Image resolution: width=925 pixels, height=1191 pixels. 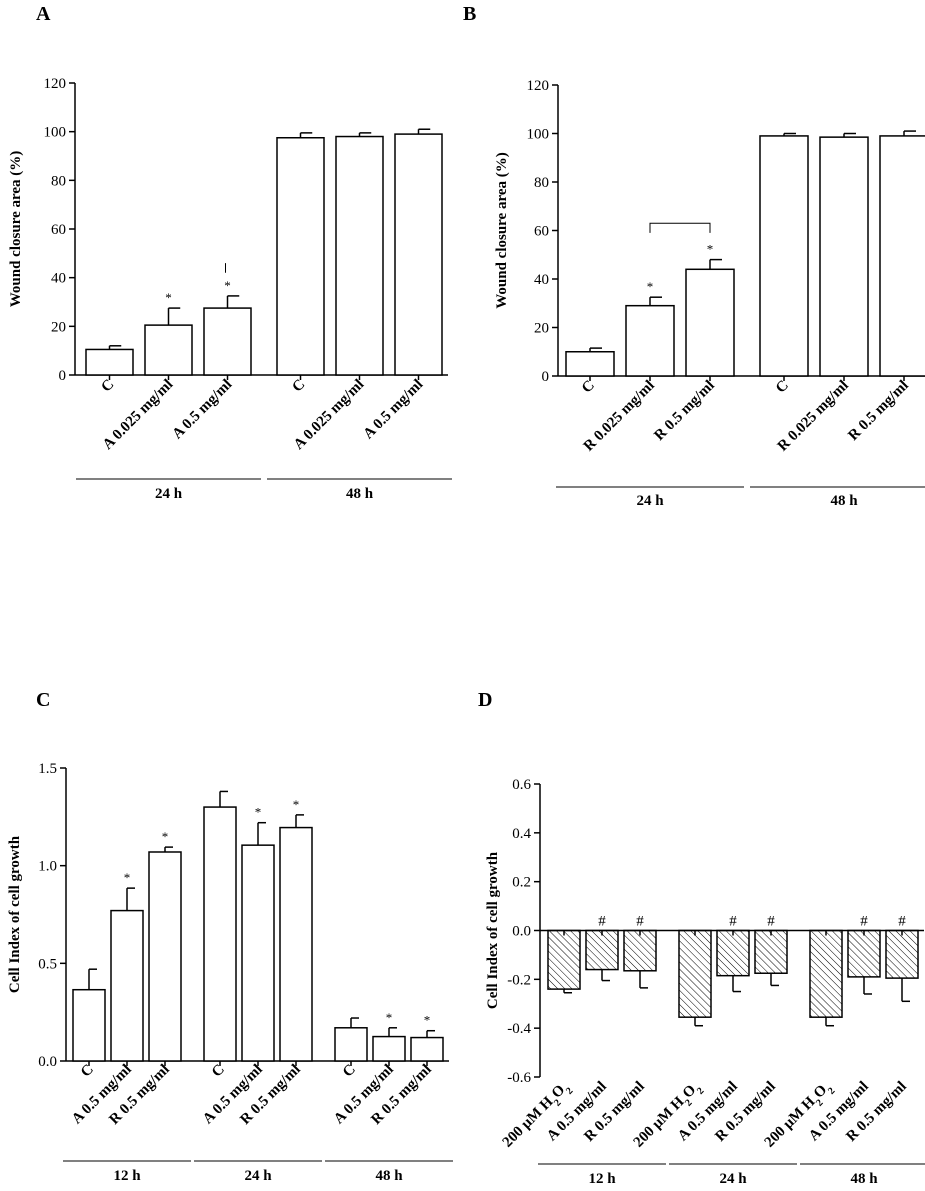 What do you see at coordinates (47, 867) in the screenshot?
I see `y-tick-label: 1.0` at bounding box center [47, 867].